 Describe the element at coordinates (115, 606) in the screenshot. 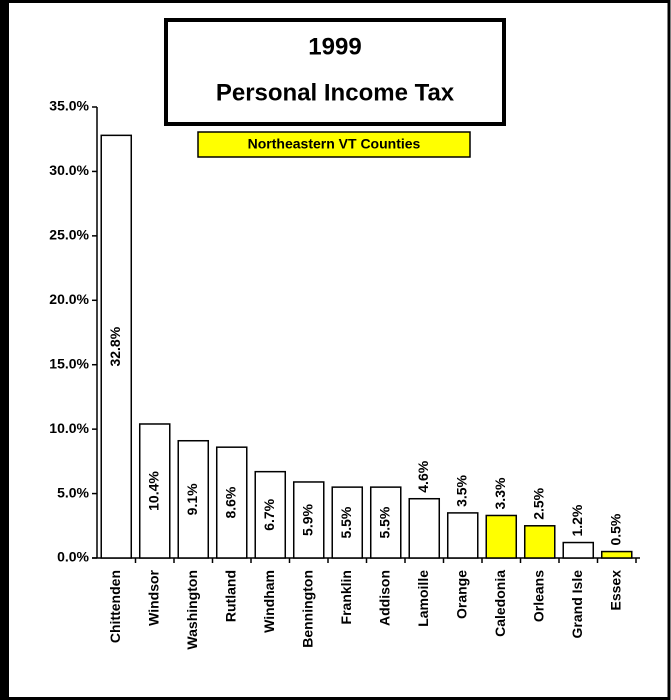

I see `x-tick-label: Chittenden` at that location.